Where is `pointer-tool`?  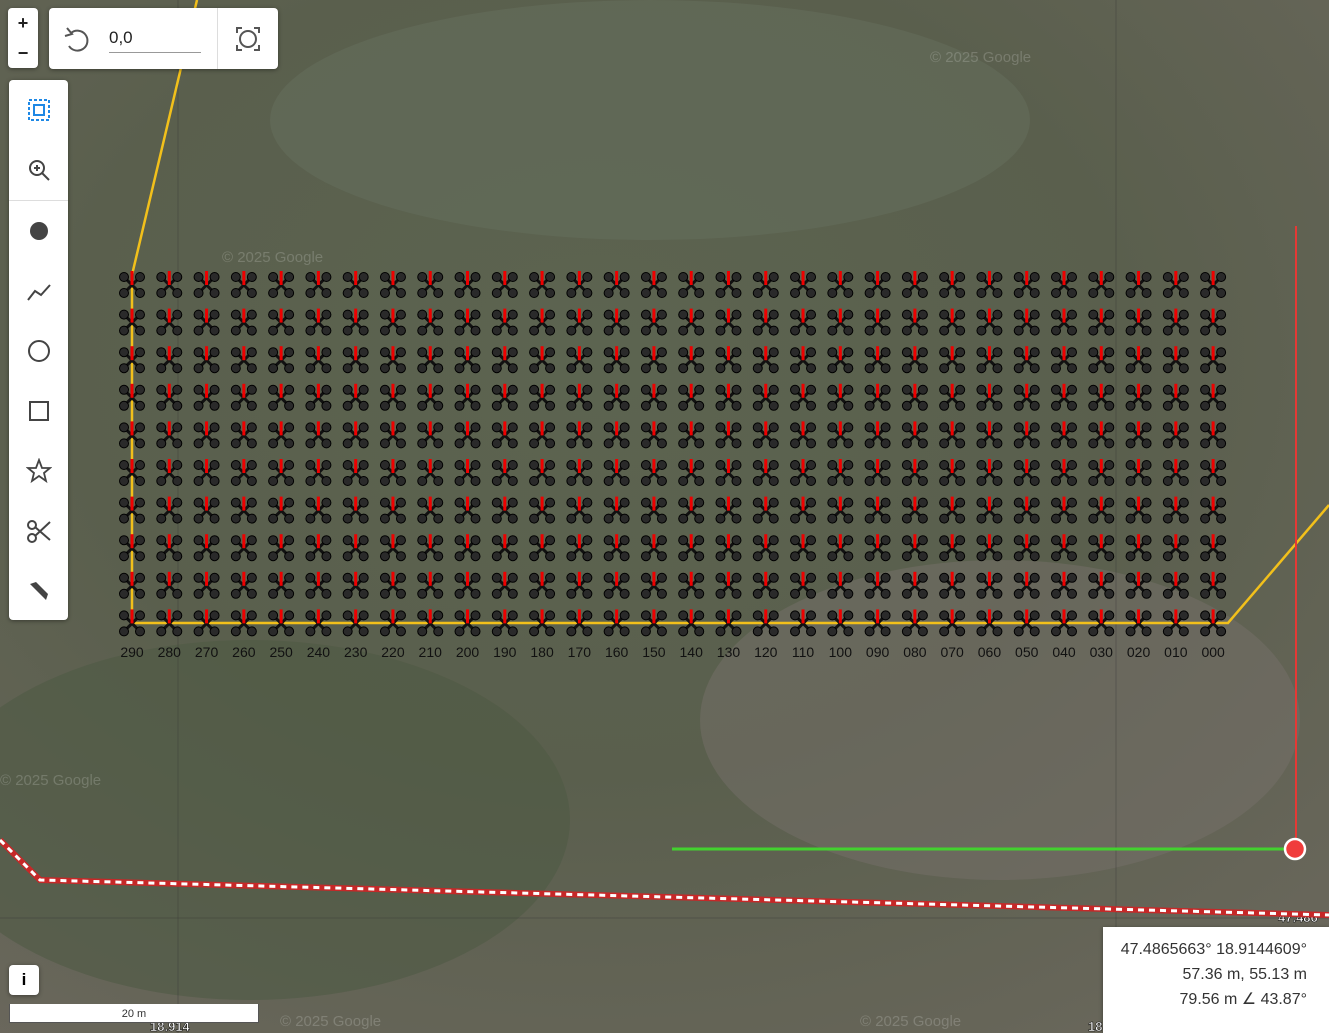
pointer-tool is located at coordinates (38, 591).